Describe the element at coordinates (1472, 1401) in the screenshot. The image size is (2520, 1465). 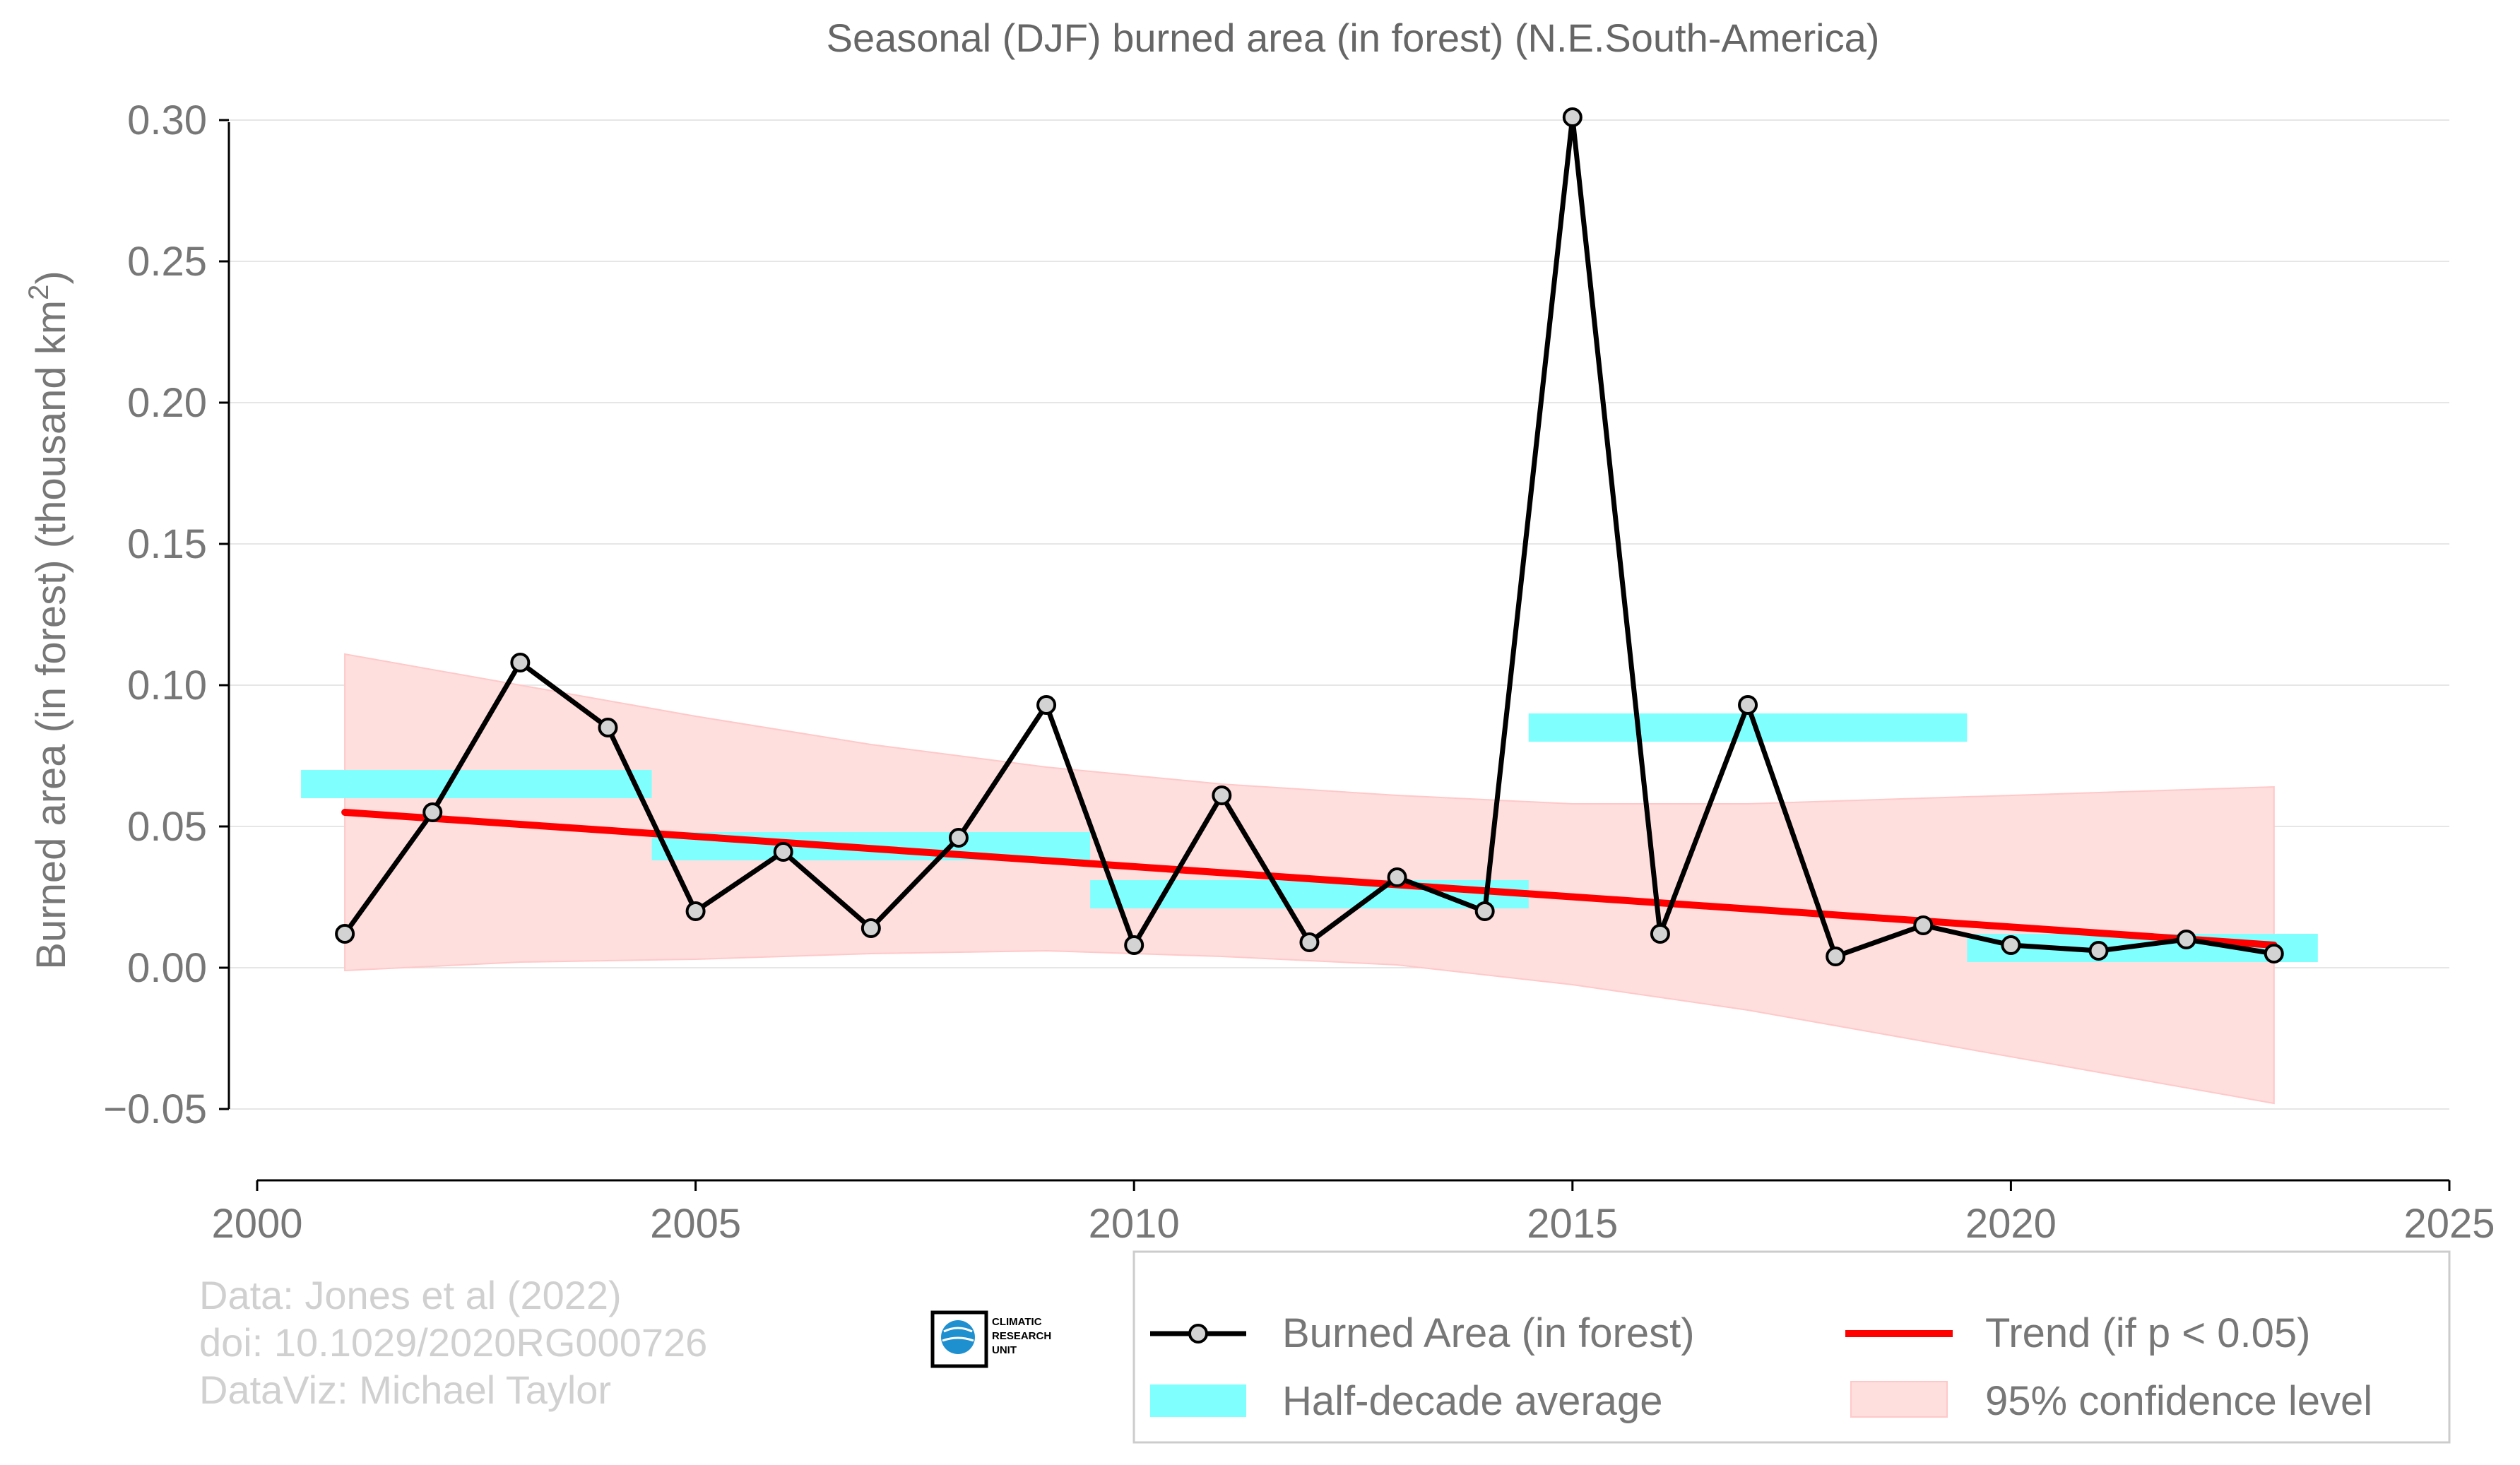
I see `legend-label-half-decade: Half-decade average` at that location.